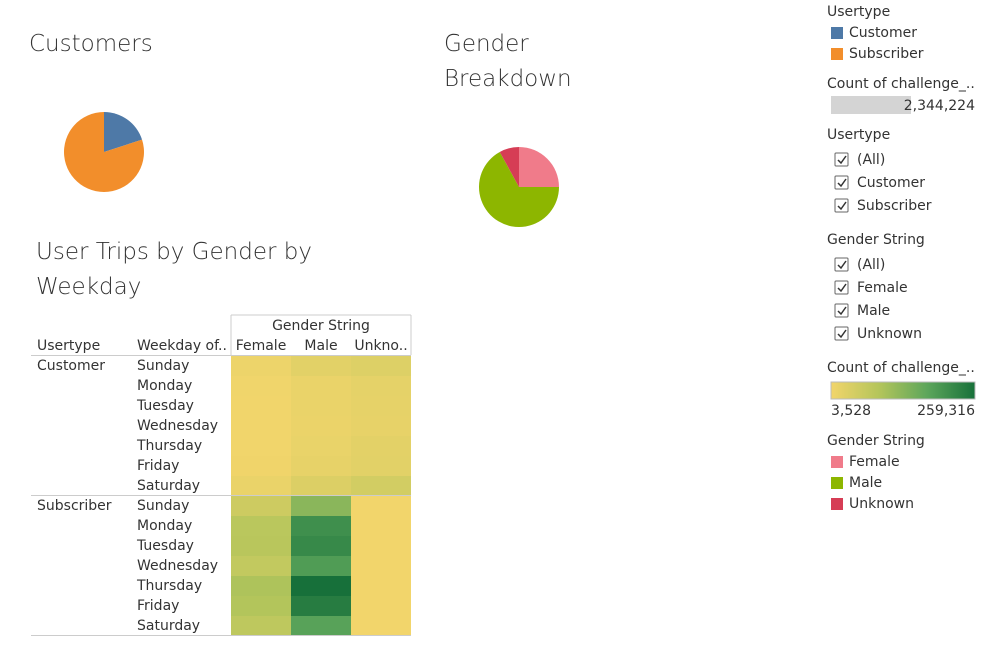 The image size is (992, 667). I want to click on color-legend-label: 3,528, so click(851, 411).